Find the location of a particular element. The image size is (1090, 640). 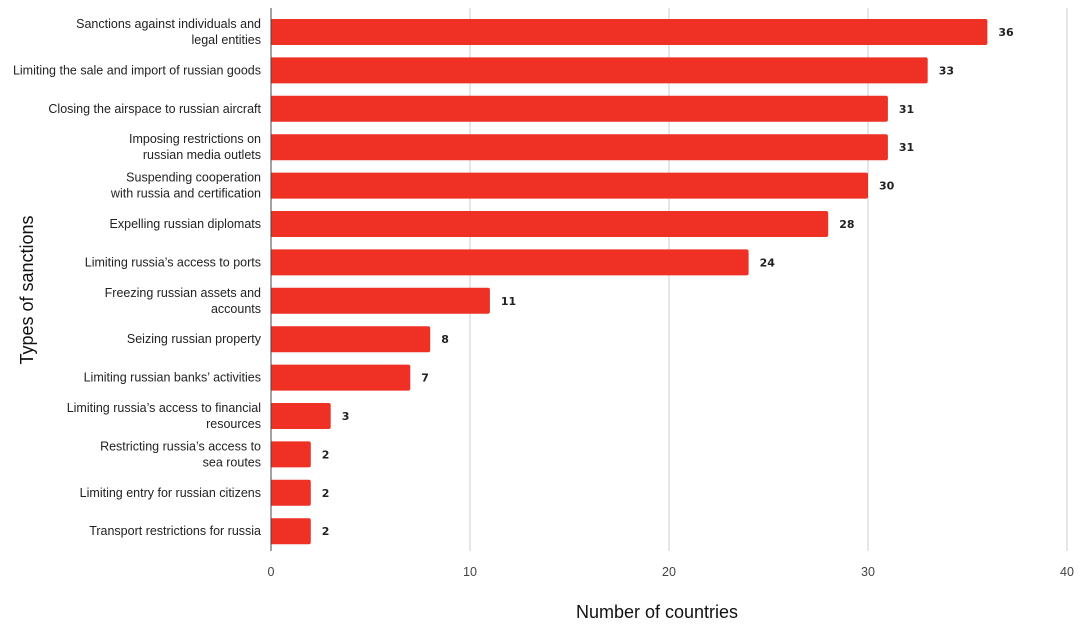

category-label: Limiting russian banks’ activities is located at coordinates (172, 378).